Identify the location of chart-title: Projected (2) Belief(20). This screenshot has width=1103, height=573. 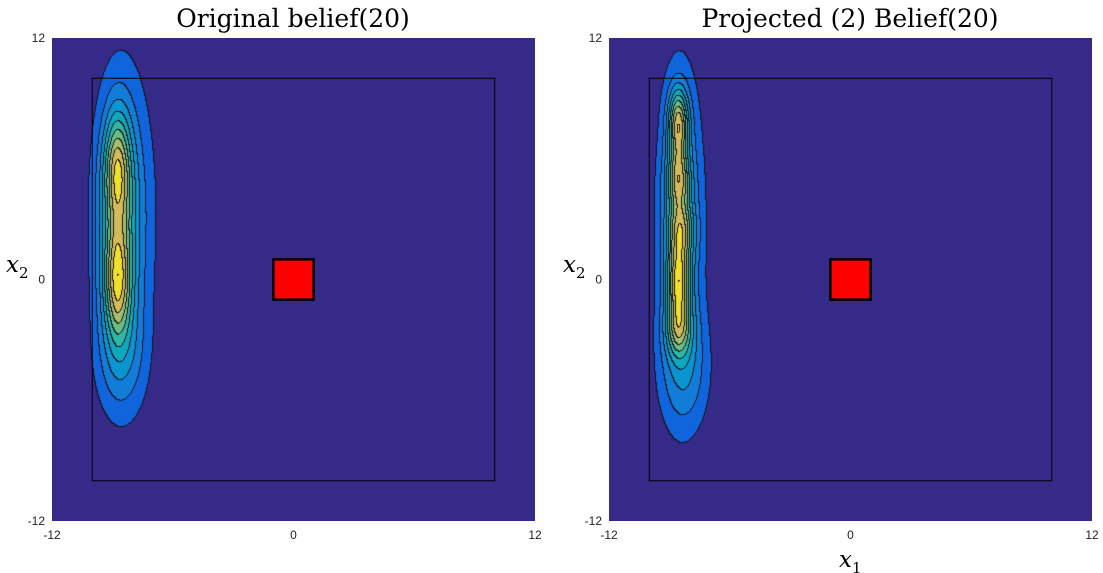
(849, 18).